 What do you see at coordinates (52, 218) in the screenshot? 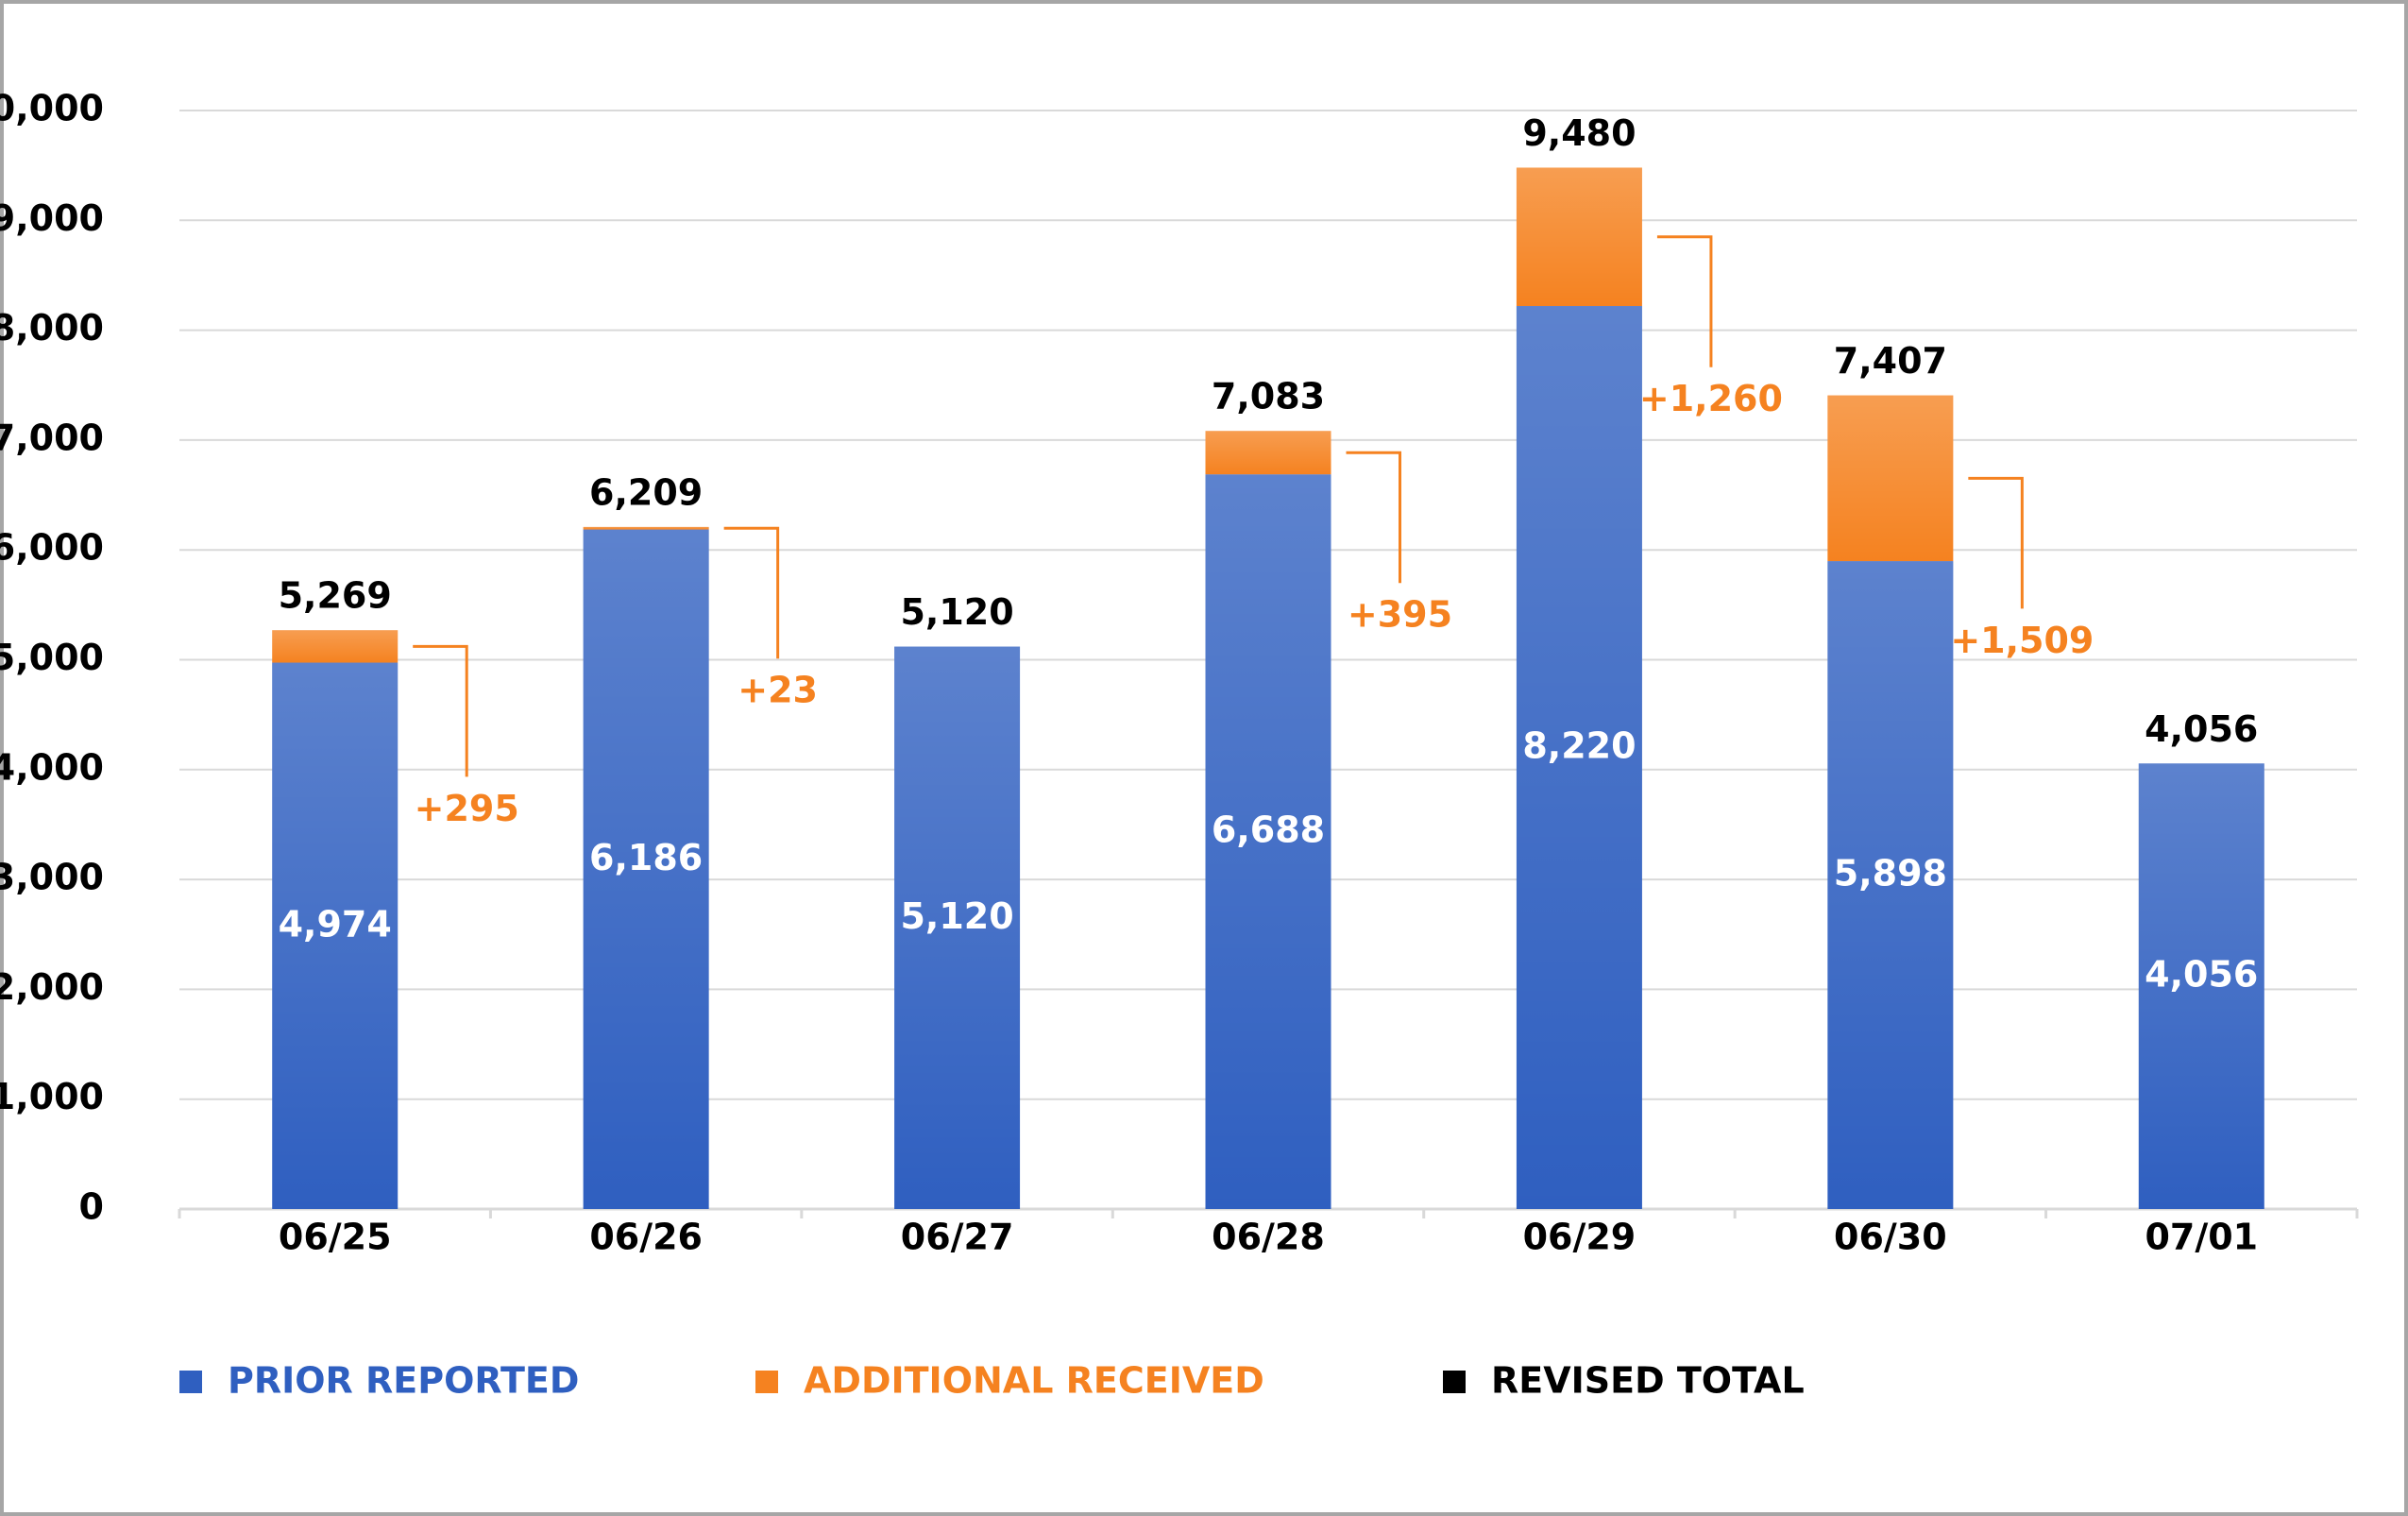
I see `y-tick-label: 9,000` at bounding box center [52, 218].